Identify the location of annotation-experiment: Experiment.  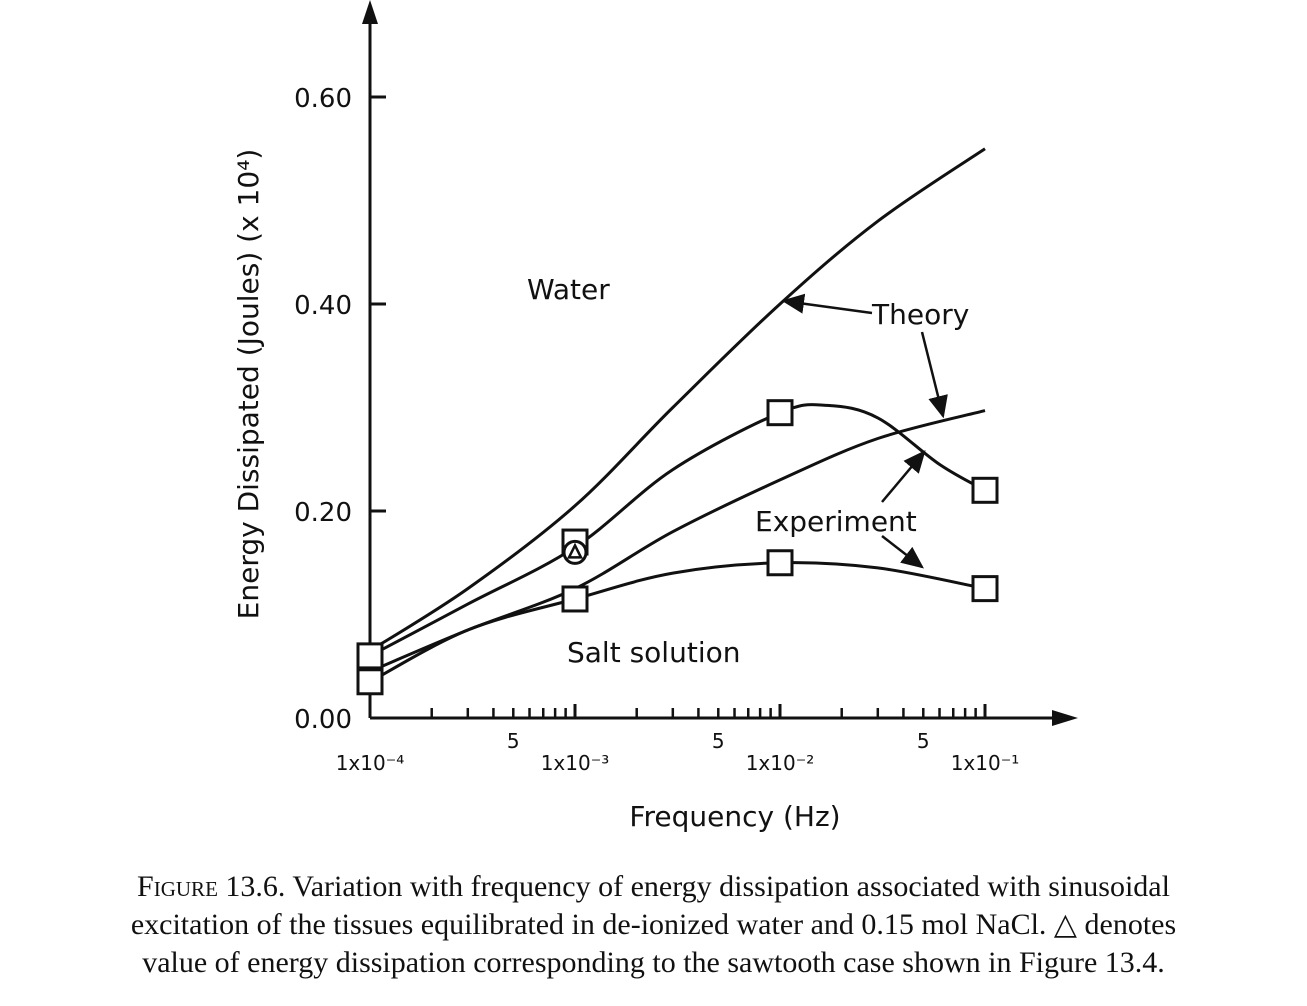
(836, 521).